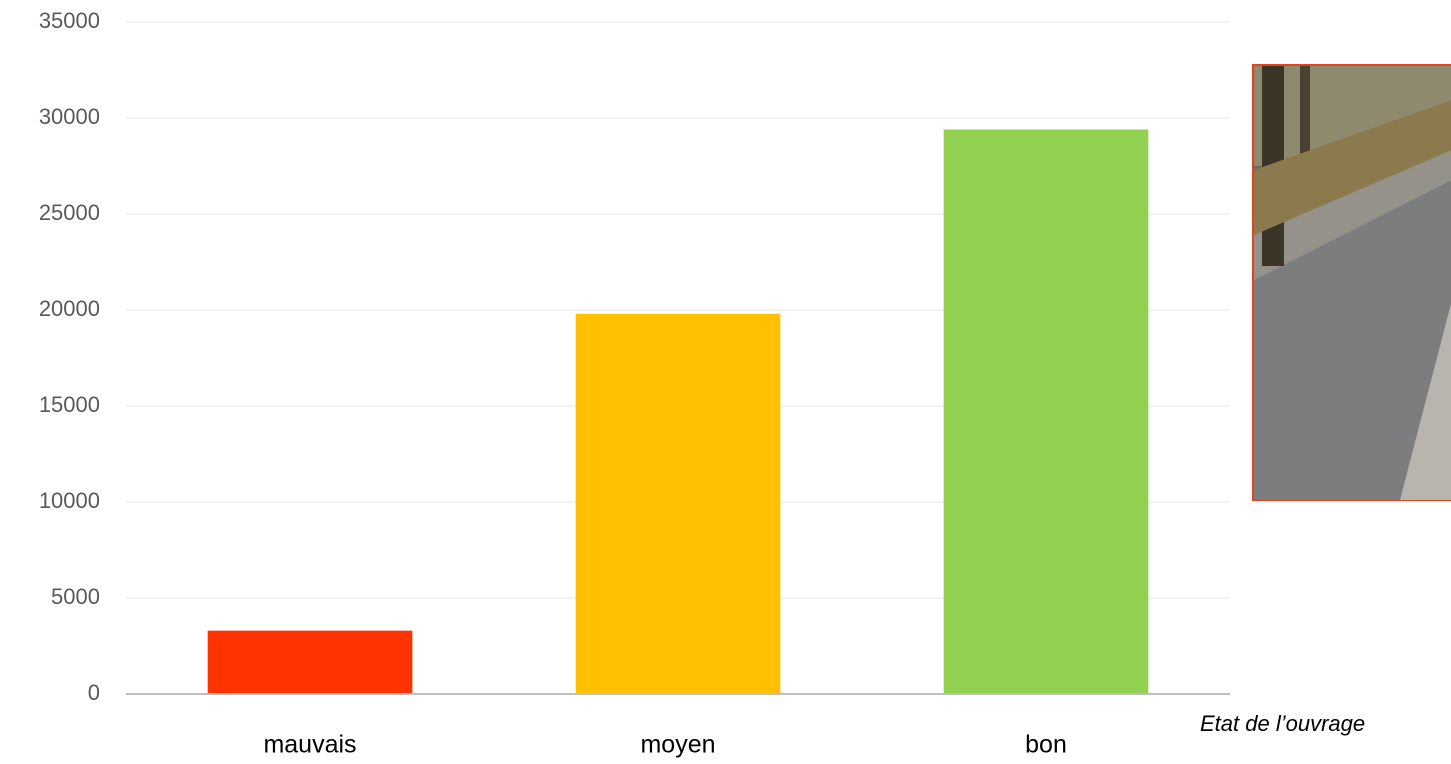 The width and height of the screenshot is (1451, 764). Describe the element at coordinates (1351, 282) in the screenshot. I see `photo` at that location.